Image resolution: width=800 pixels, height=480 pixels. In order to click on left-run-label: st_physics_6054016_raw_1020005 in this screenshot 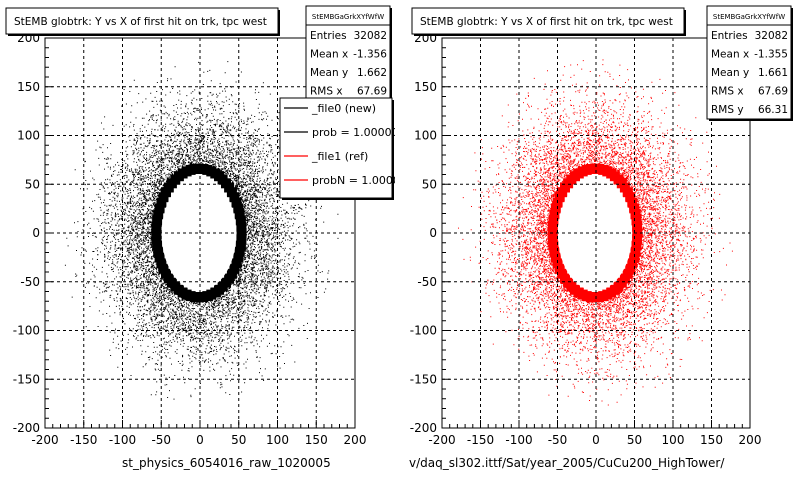, I will do `click(226, 463)`.